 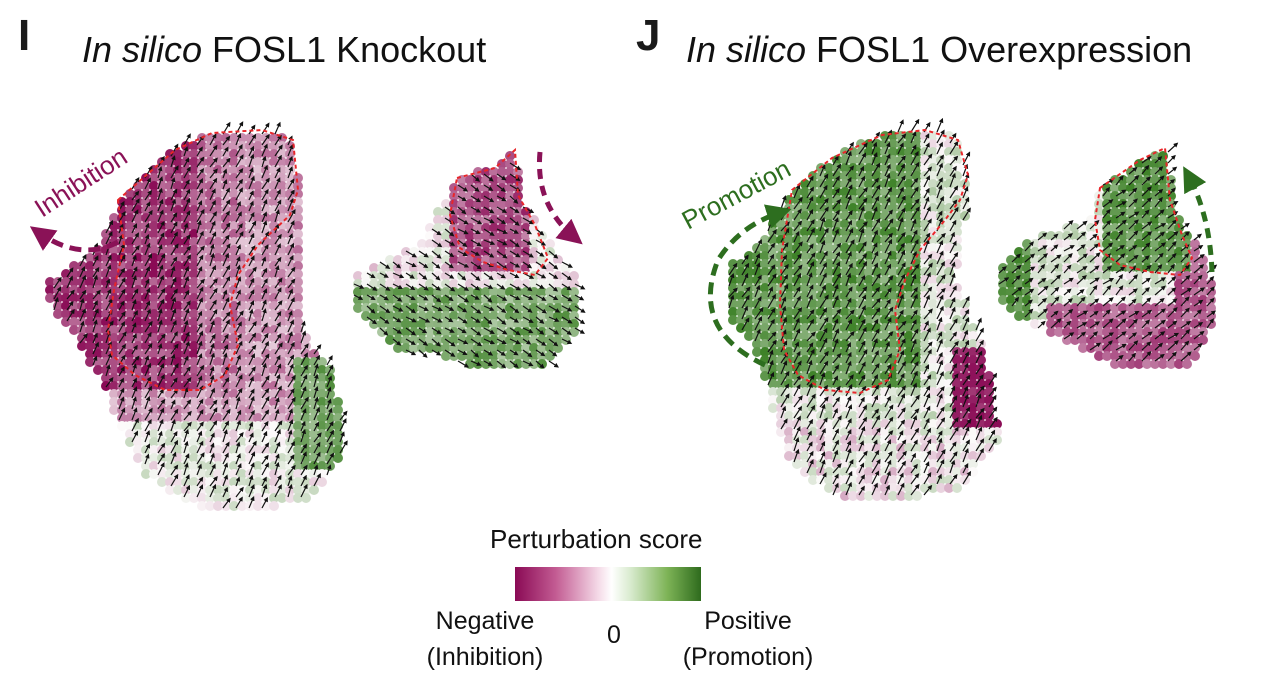 What do you see at coordinates (596, 539) in the screenshot?
I see `legend-title: Perturbation score` at bounding box center [596, 539].